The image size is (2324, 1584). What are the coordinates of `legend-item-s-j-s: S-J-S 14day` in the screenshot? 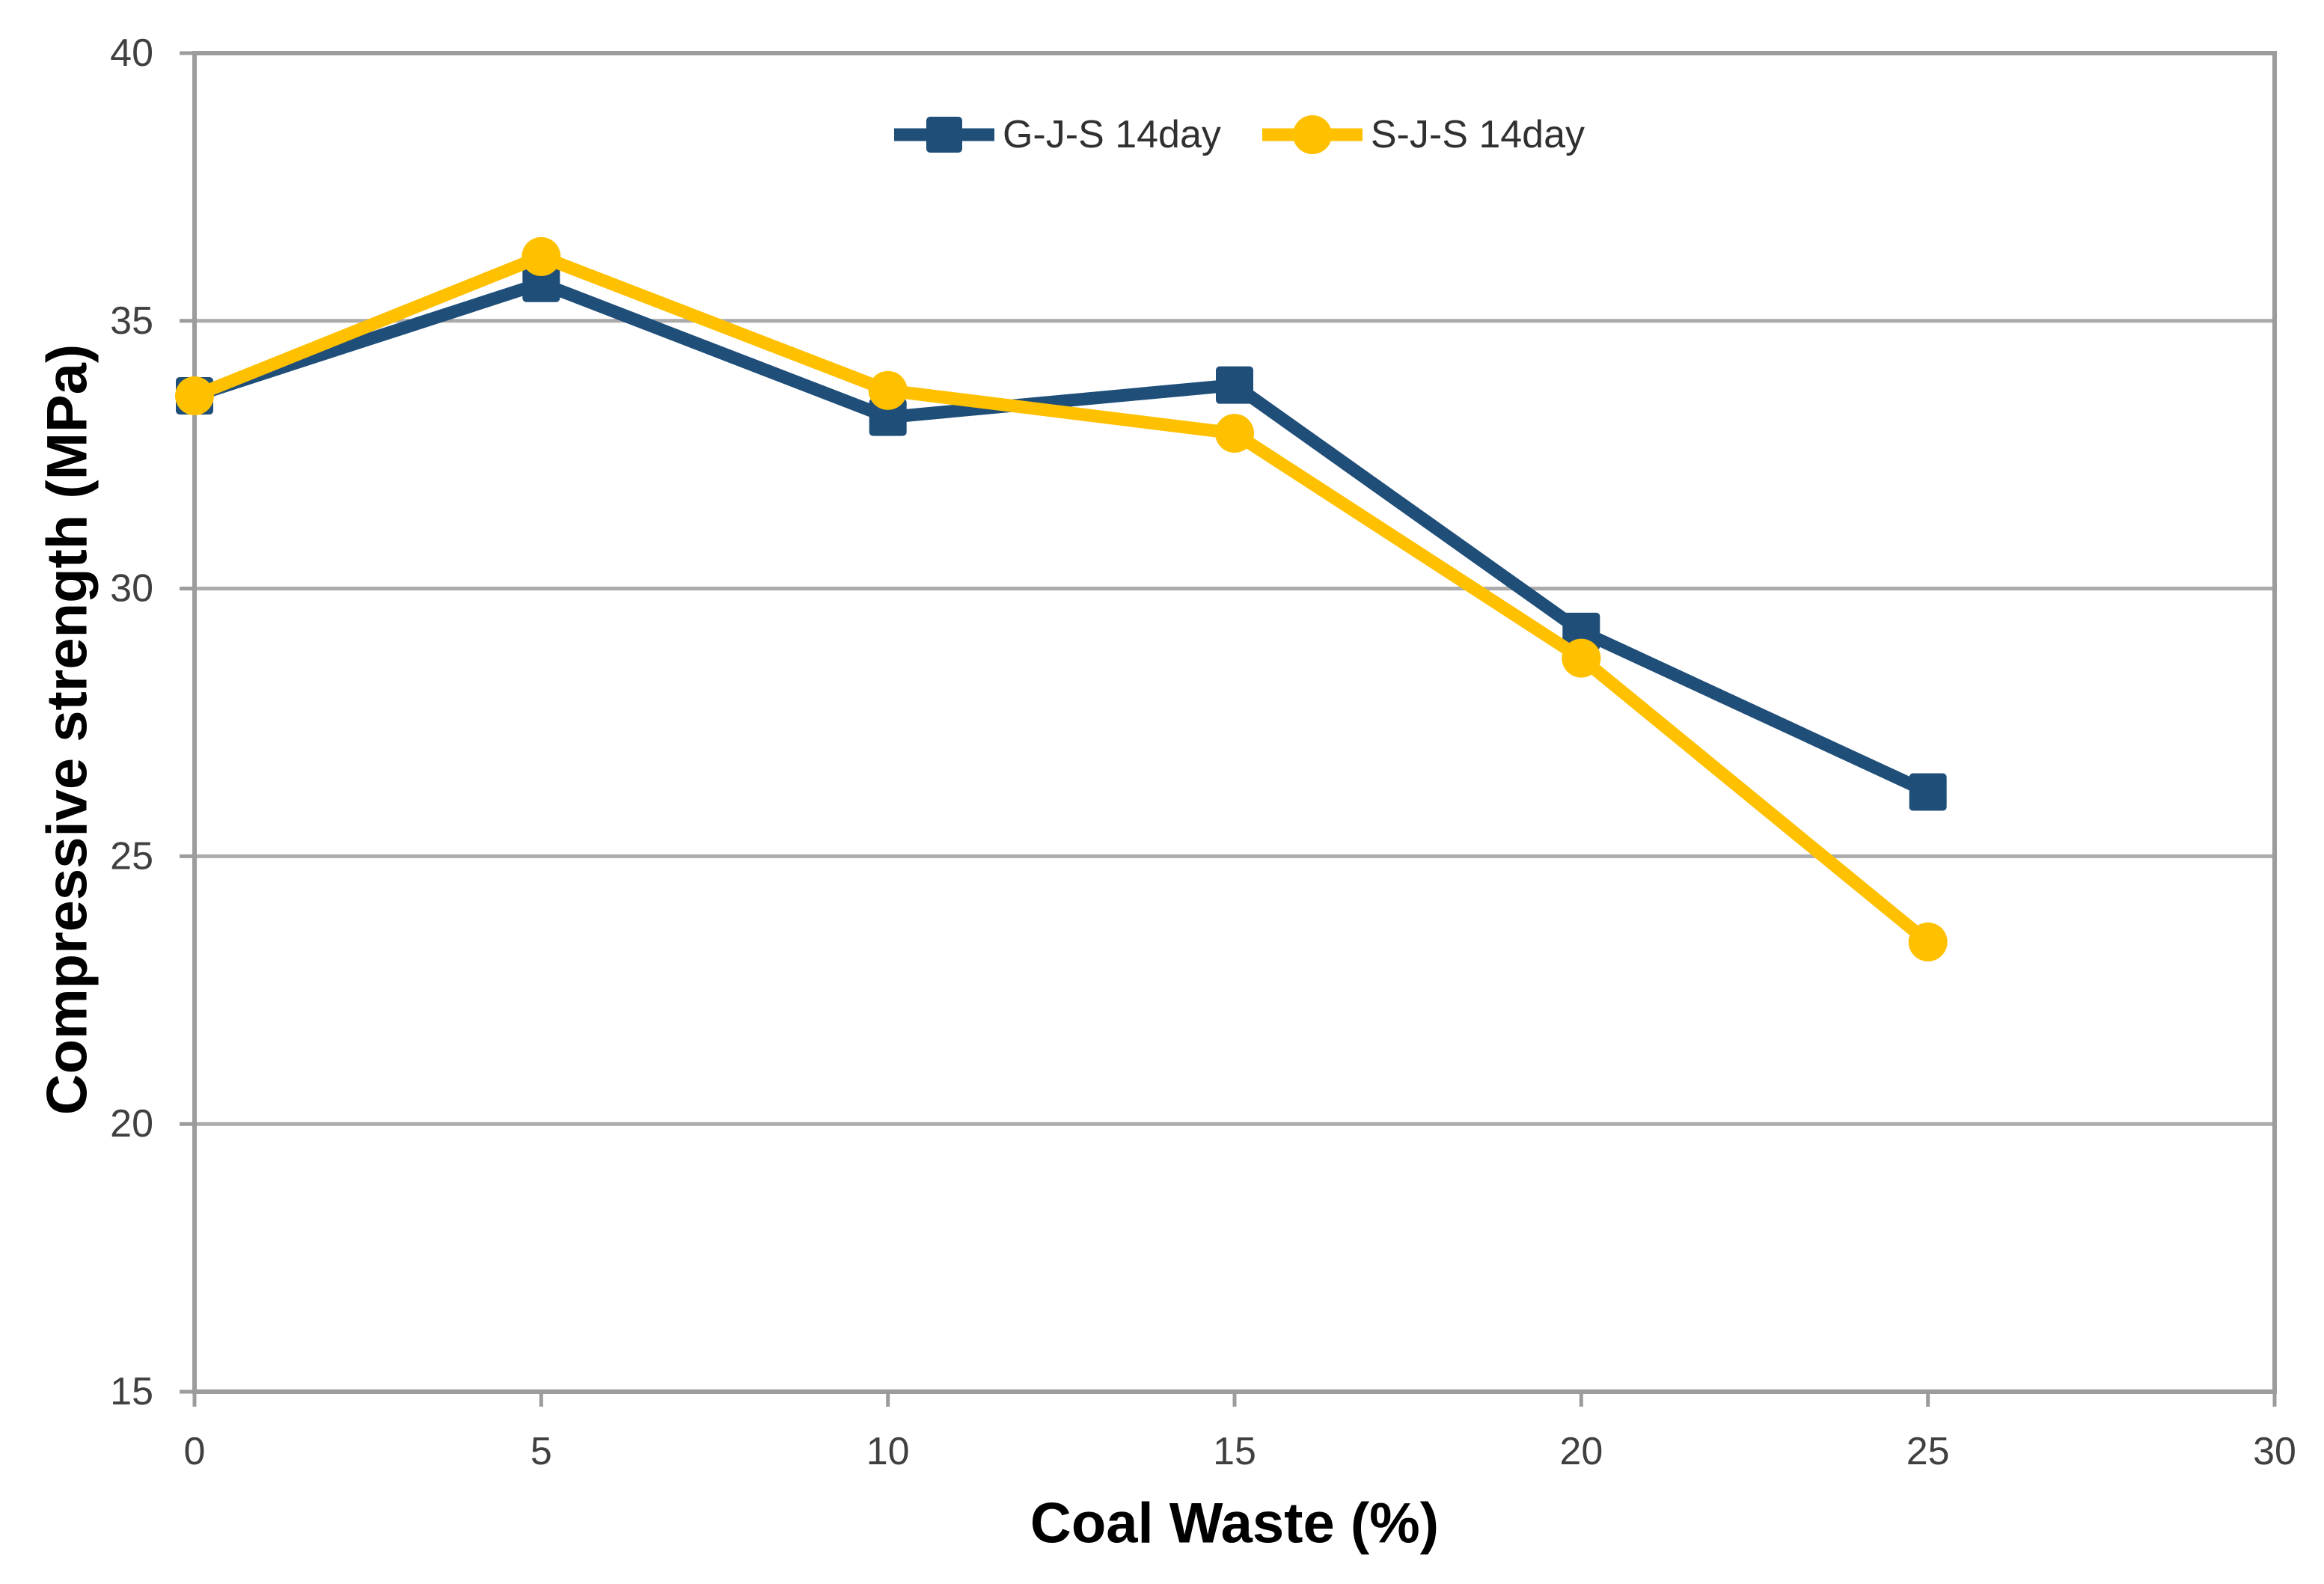 It's located at (1422, 134).